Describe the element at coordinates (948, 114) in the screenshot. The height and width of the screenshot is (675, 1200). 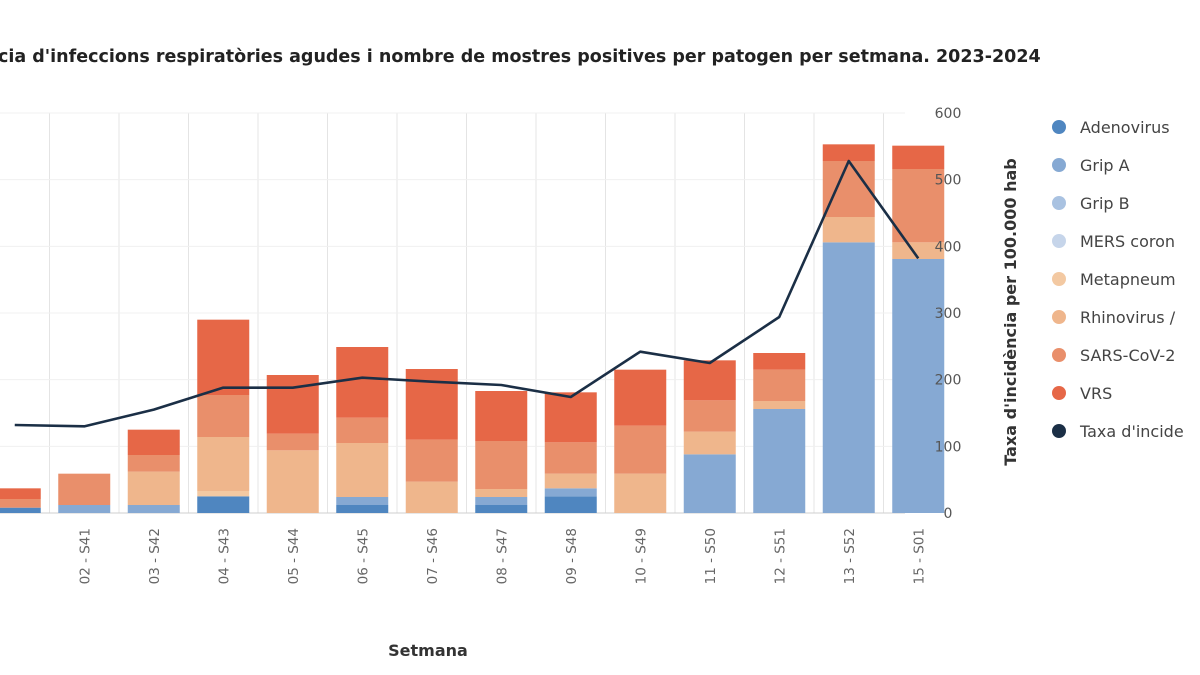
I see `y-tick-label: 600` at that location.